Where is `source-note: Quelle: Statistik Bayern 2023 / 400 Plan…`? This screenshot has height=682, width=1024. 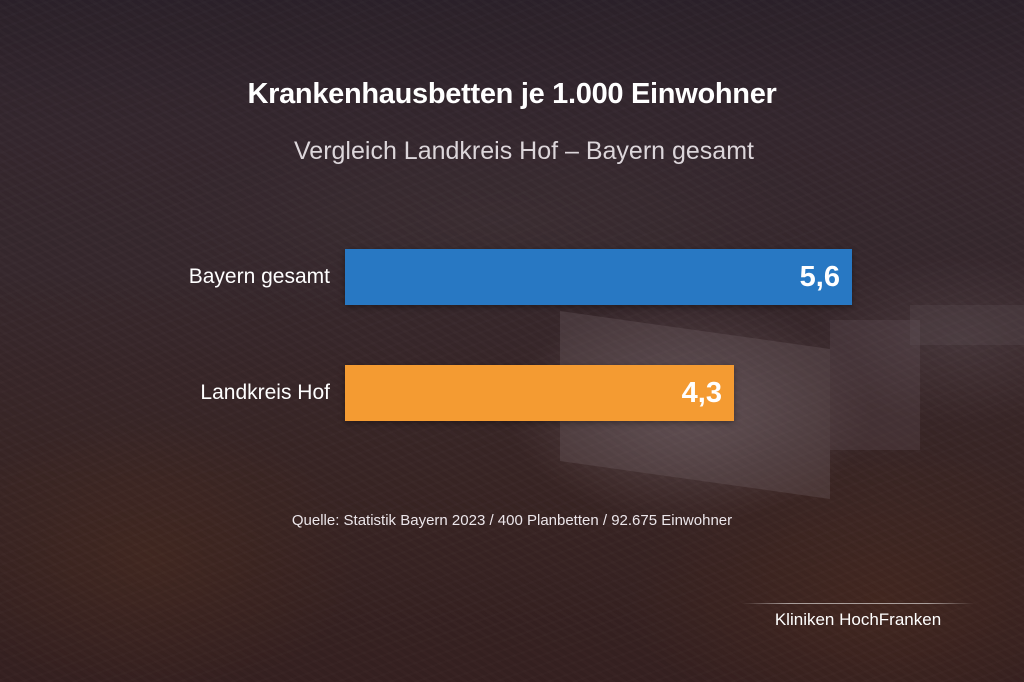 source-note: Quelle: Statistik Bayern 2023 / 400 Plan… is located at coordinates (512, 520).